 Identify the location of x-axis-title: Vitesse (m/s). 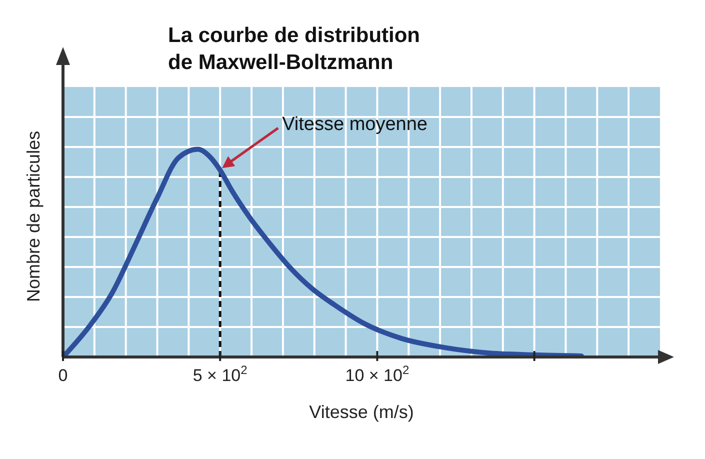
(361, 412).